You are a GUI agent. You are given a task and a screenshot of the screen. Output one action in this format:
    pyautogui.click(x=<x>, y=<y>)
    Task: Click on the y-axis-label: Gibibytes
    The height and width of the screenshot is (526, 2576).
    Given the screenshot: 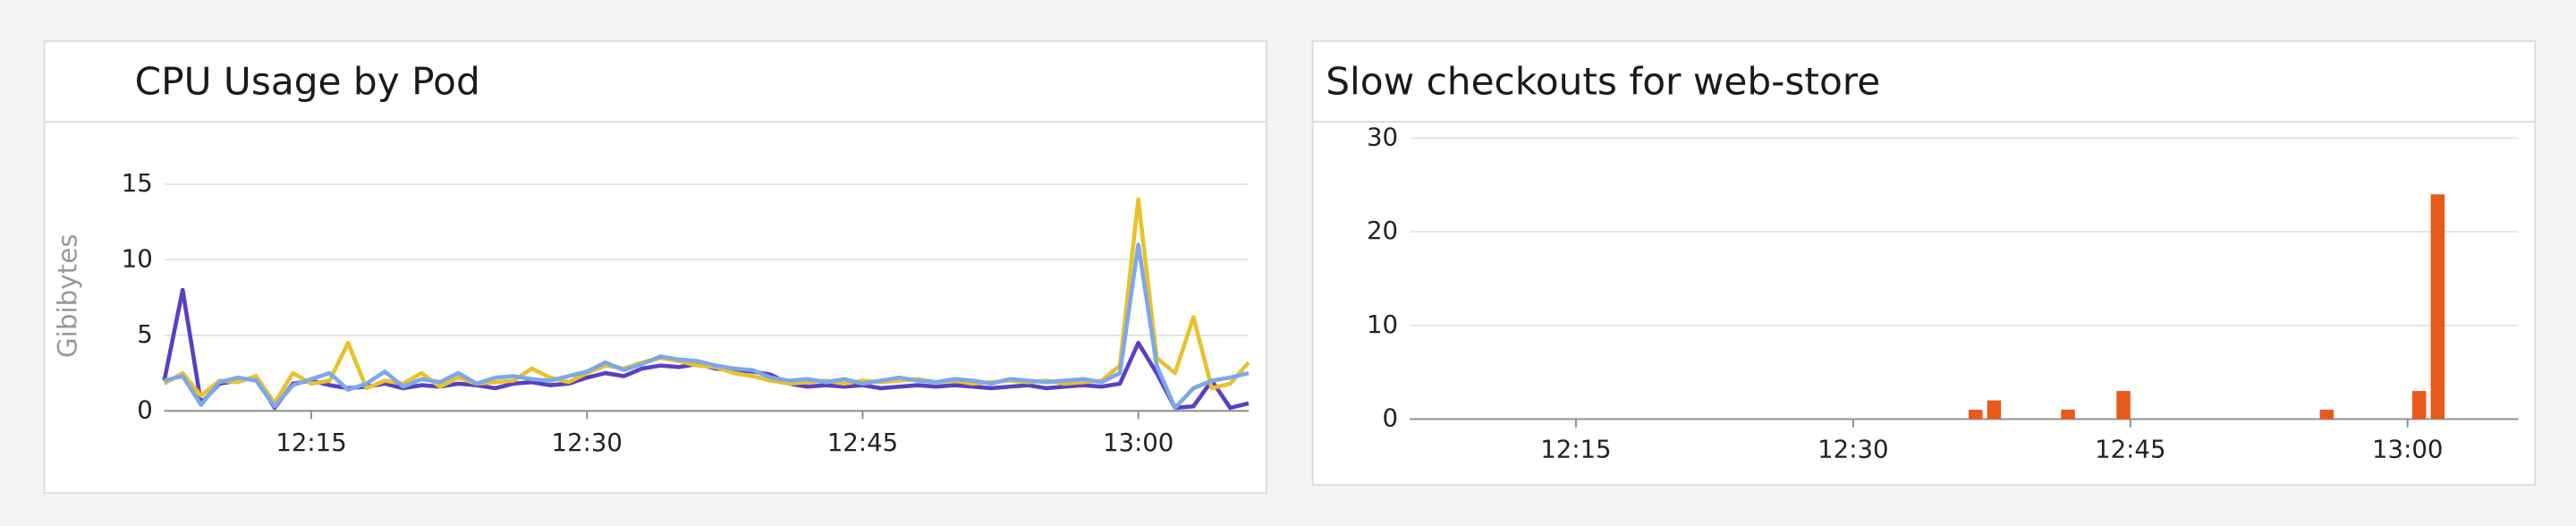 What is the action you would take?
    pyautogui.click(x=68, y=295)
    